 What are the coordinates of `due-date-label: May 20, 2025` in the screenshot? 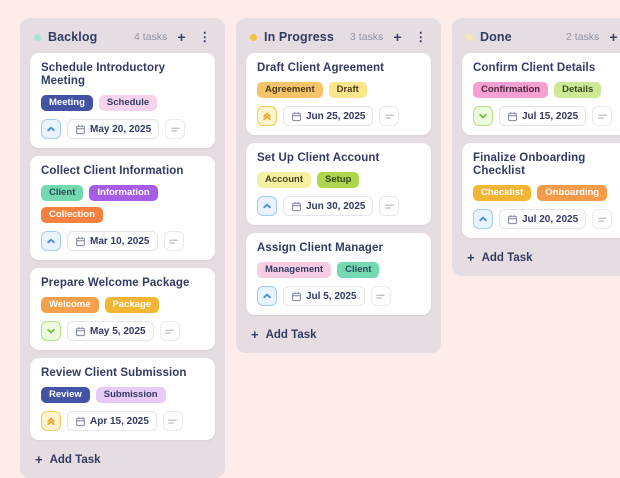 It's located at (121, 129).